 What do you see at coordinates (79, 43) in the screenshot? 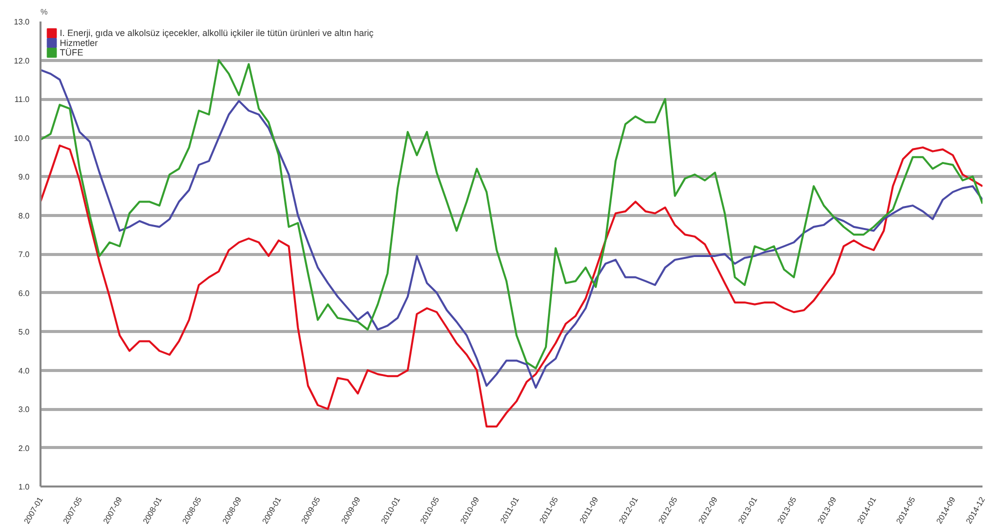
I see `legend-label: Hizmetler` at bounding box center [79, 43].